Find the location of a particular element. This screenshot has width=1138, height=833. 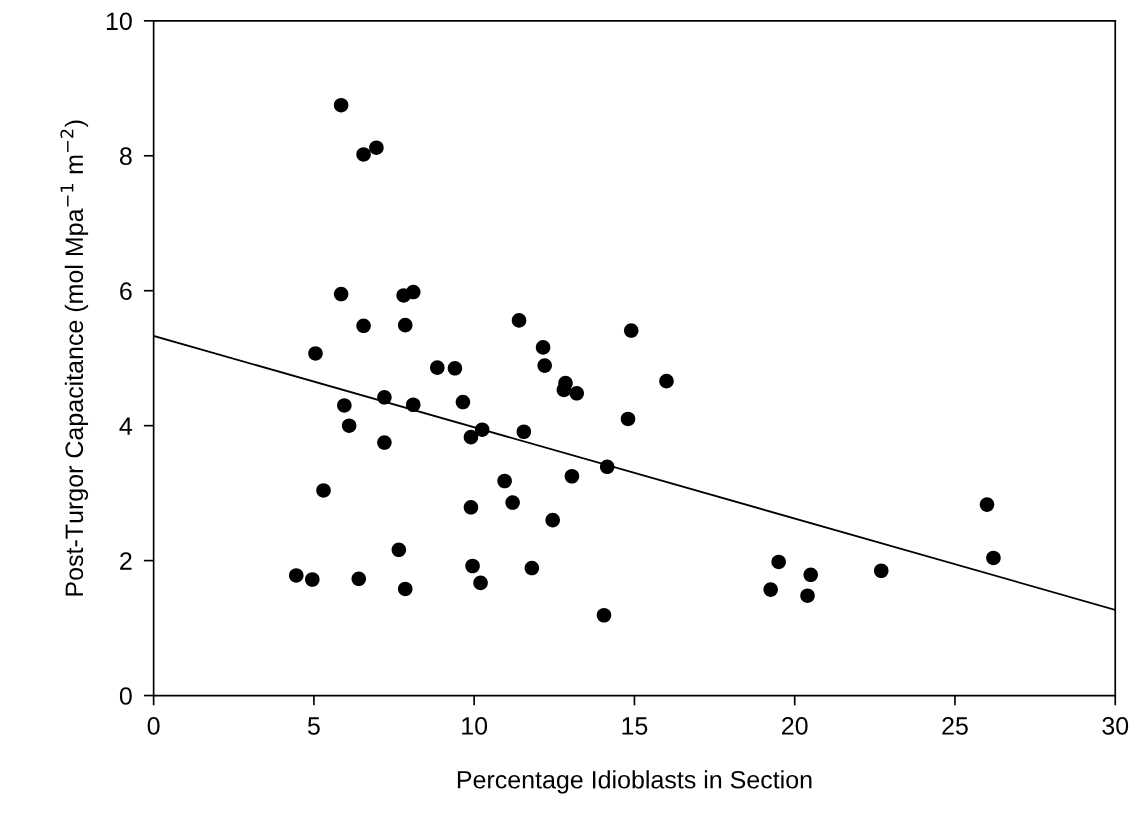

x-tick-label: 5 is located at coordinates (313, 726).